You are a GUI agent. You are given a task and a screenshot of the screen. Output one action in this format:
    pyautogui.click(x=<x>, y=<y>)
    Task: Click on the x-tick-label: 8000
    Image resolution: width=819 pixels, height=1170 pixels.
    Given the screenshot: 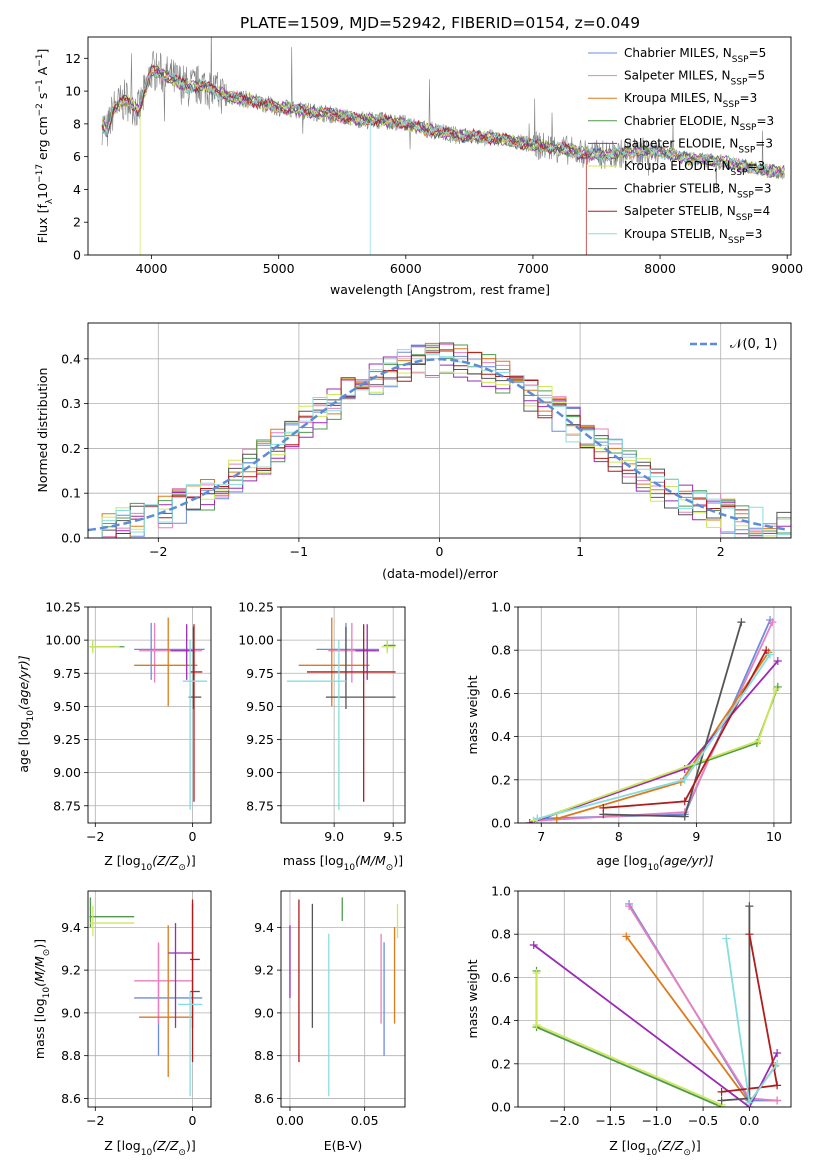 What is the action you would take?
    pyautogui.click(x=660, y=268)
    